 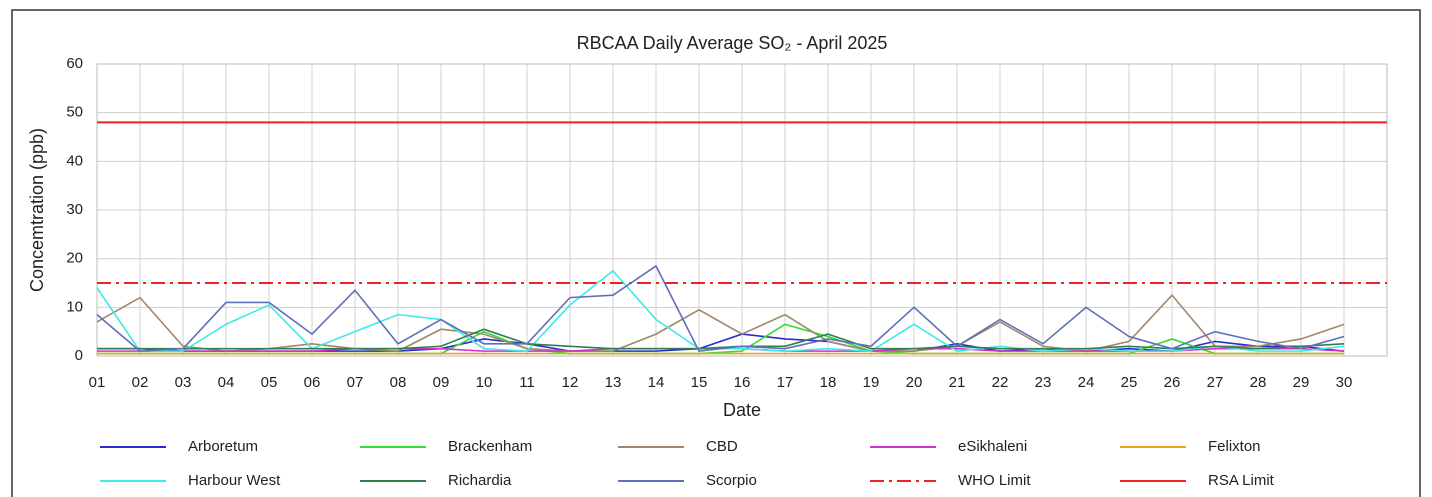 I want to click on legend-label: Harbour West, so click(x=234, y=480).